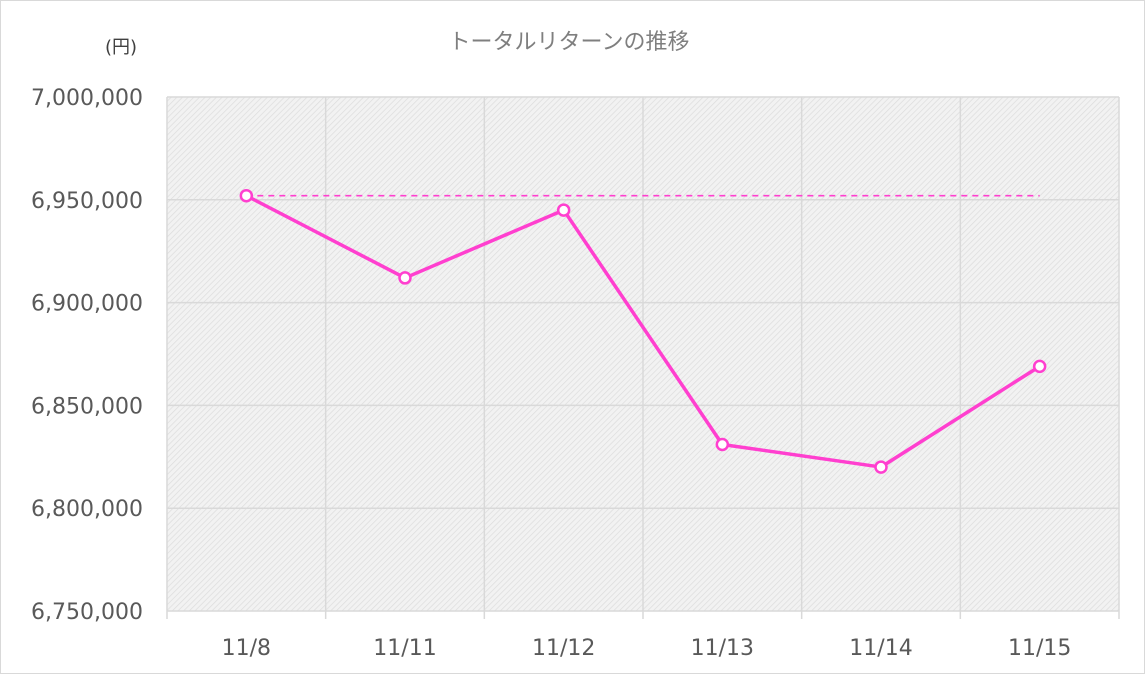 The width and height of the screenshot is (1145, 674). What do you see at coordinates (880, 648) in the screenshot?
I see `x-tick-label: 11/14` at bounding box center [880, 648].